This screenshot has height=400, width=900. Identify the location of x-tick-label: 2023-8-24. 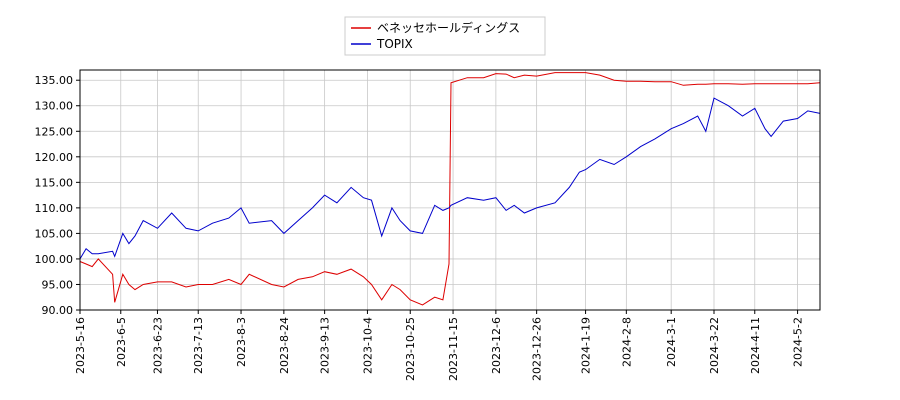
(284, 345).